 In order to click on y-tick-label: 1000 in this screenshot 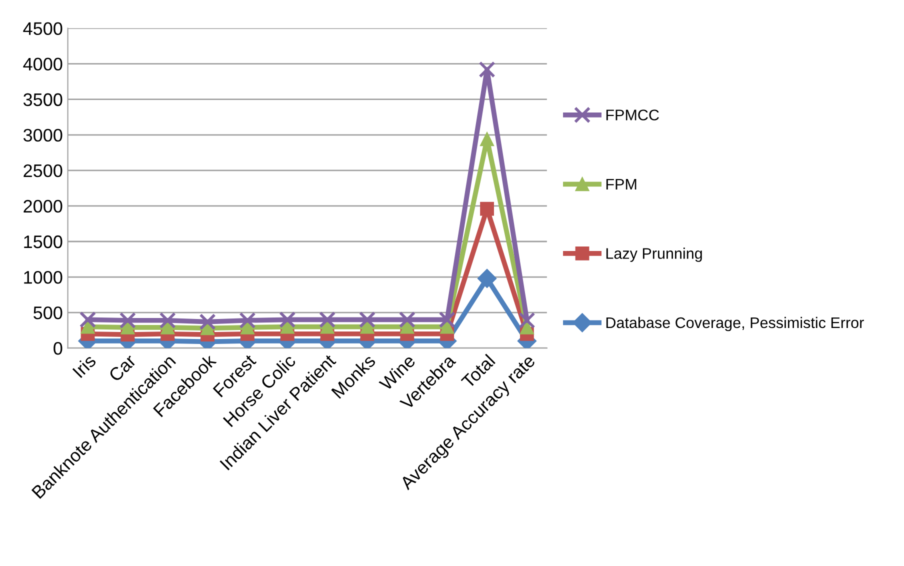, I will do `click(43, 277)`.